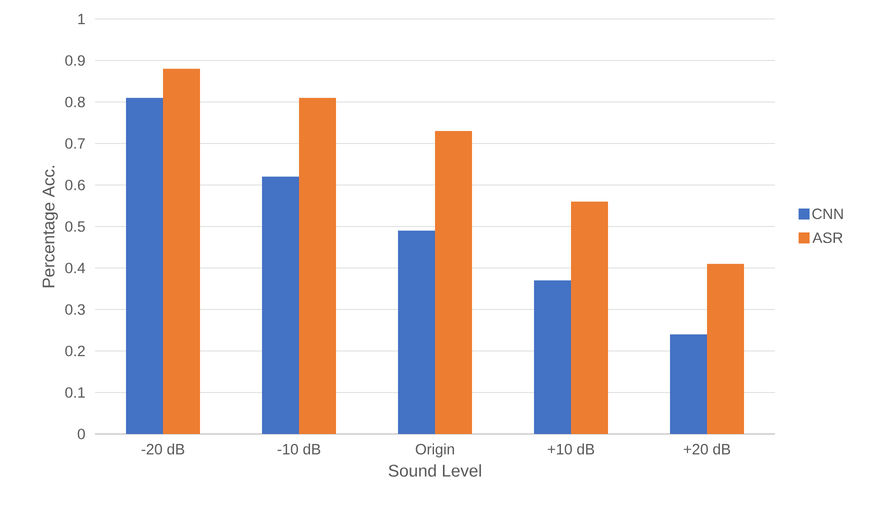 Image resolution: width=875 pixels, height=512 pixels. What do you see at coordinates (75, 60) in the screenshot?
I see `y-tick-label: 0.9` at bounding box center [75, 60].